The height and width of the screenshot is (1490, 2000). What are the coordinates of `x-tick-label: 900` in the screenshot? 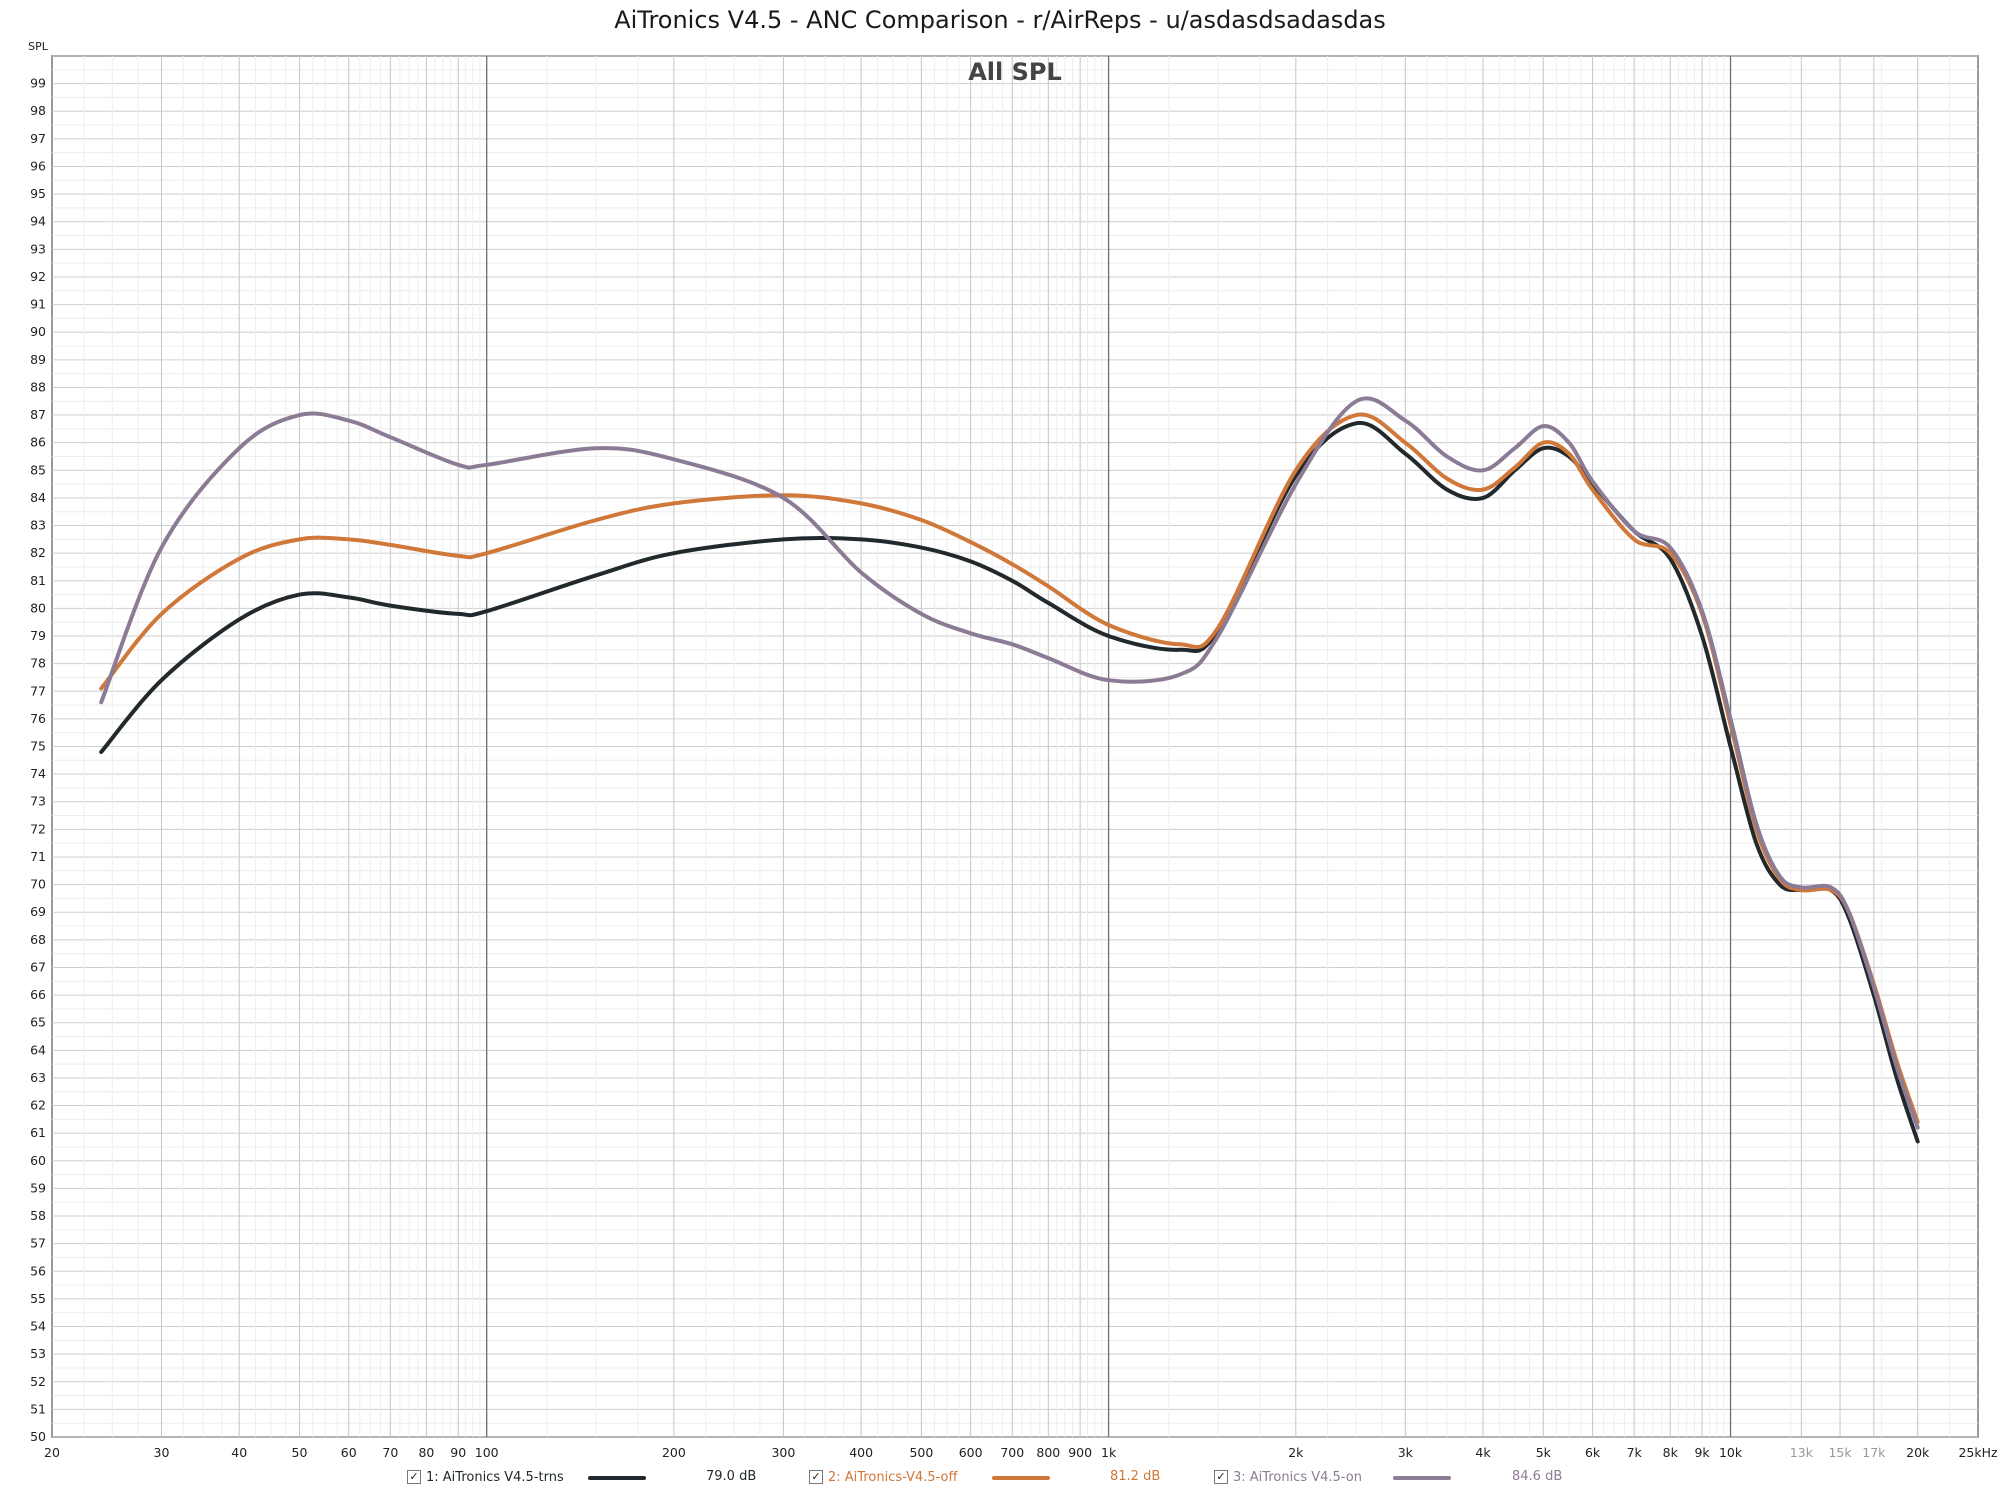 It's located at (1080, 1452).